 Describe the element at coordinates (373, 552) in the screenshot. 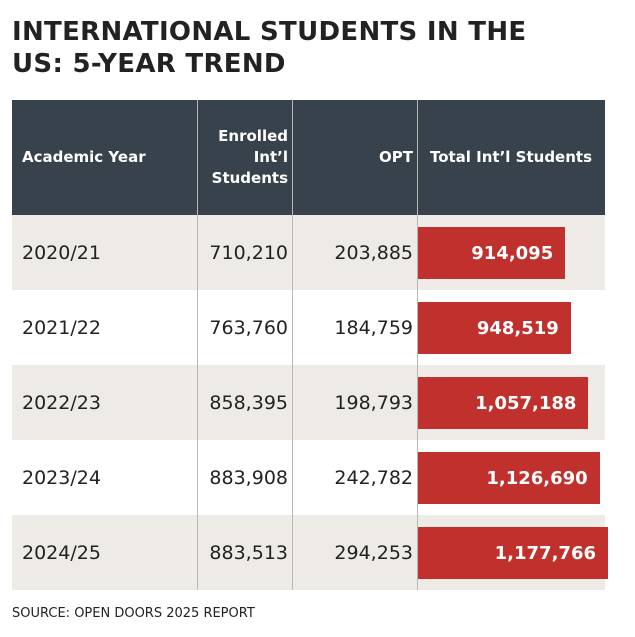

I see `cell: 294,253` at that location.